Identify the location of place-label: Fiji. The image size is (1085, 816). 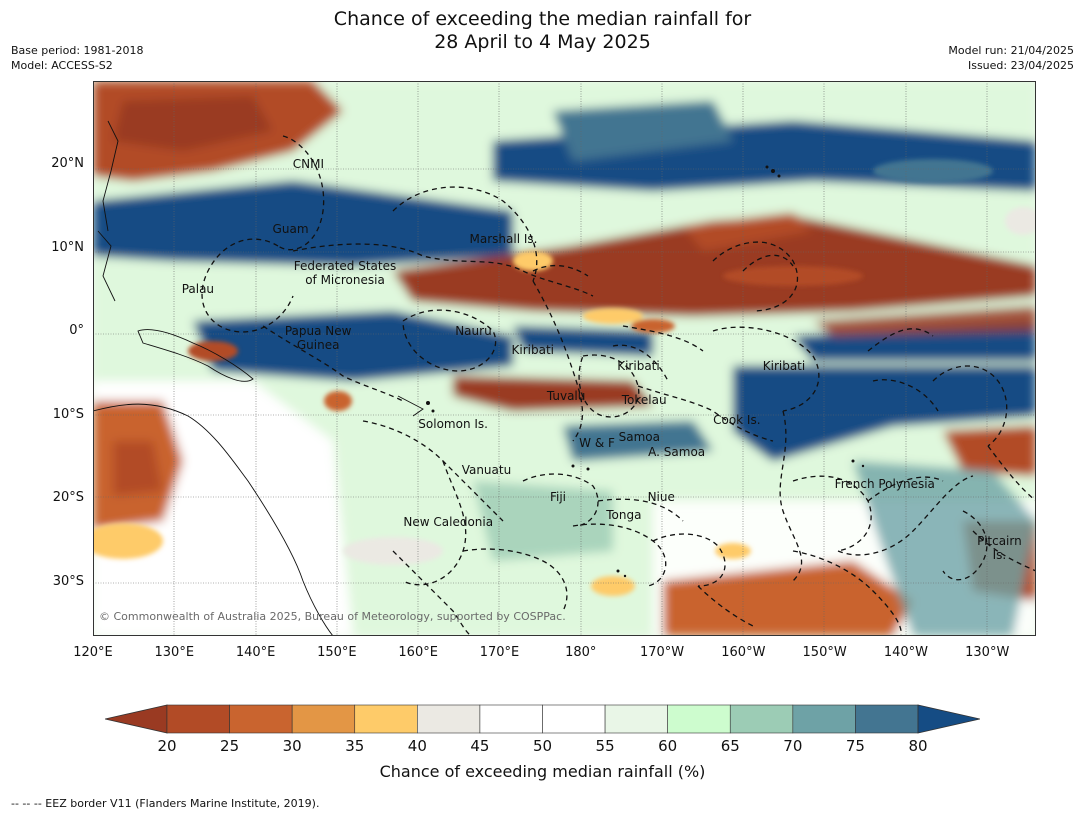
(557, 497).